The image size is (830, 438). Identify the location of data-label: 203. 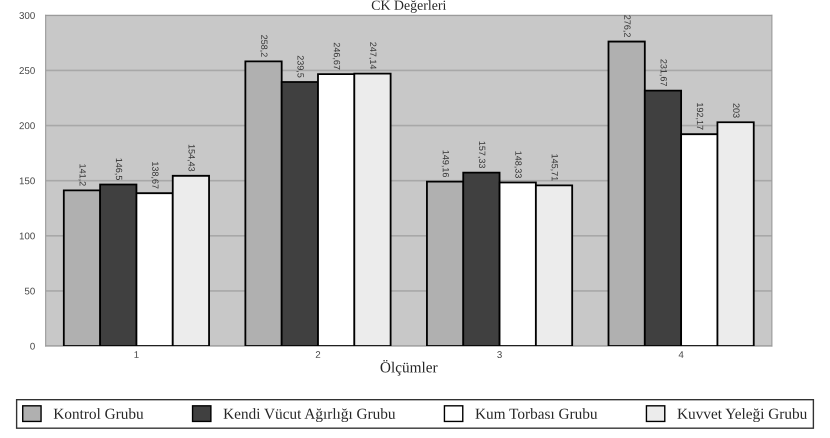
(736, 110).